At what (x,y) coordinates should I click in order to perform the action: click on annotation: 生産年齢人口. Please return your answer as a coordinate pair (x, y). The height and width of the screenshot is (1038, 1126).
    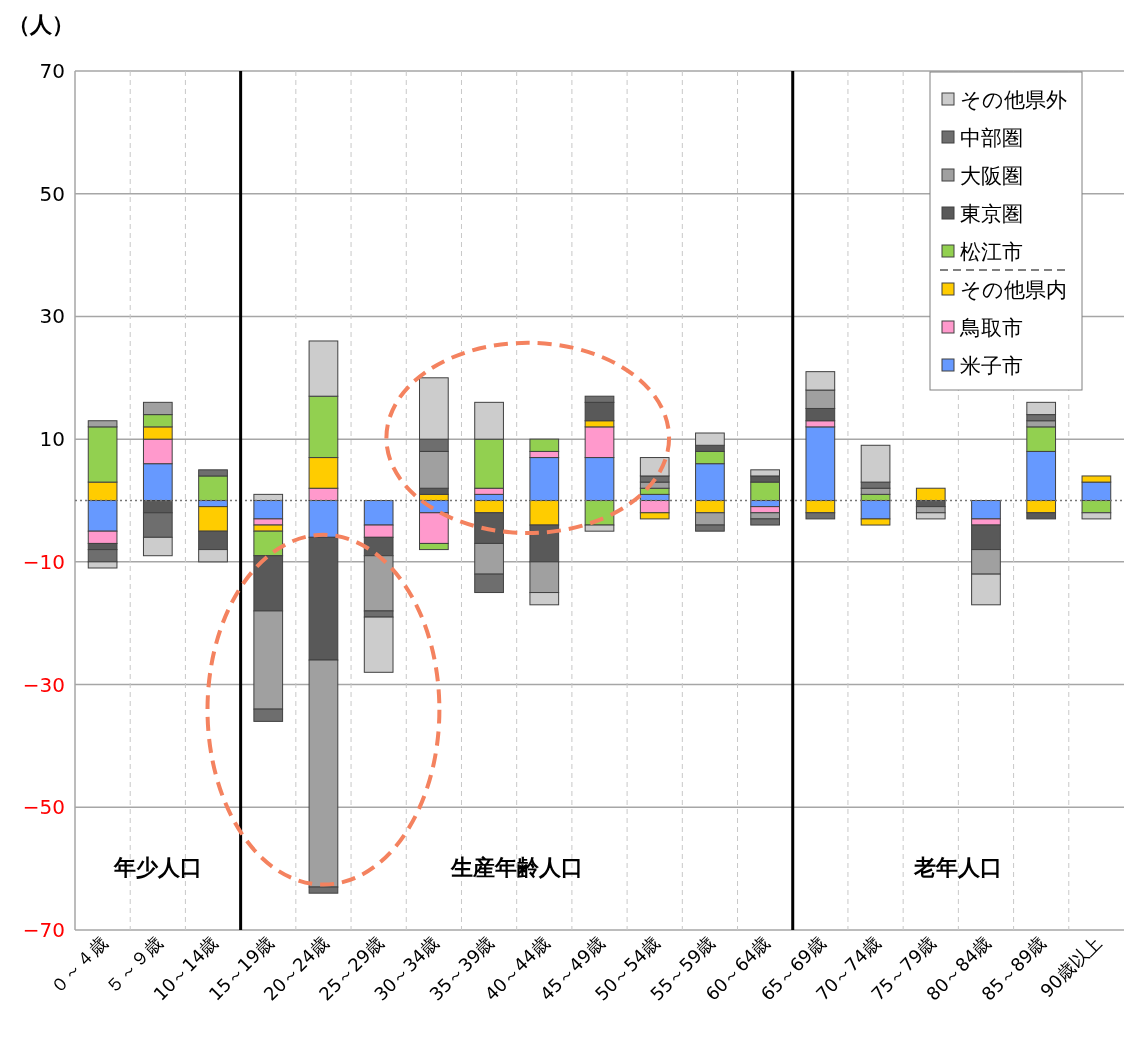
    Looking at the image, I should click on (516, 867).